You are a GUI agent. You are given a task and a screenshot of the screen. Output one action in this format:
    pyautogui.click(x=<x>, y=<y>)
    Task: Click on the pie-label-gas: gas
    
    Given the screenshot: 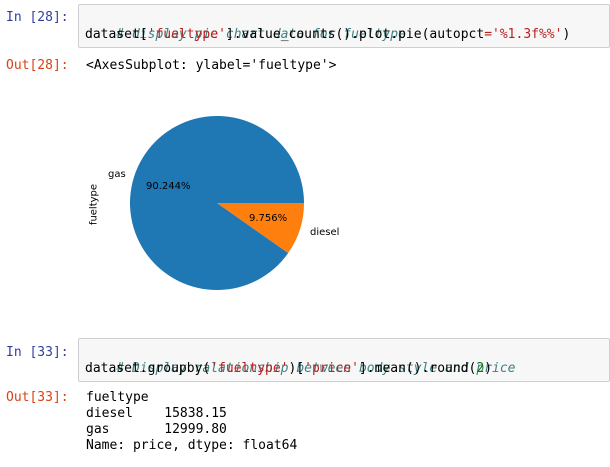 What is the action you would take?
    pyautogui.click(x=117, y=174)
    